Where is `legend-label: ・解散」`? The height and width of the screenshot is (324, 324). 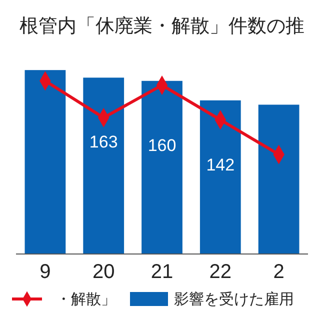
legend-label: ・解散」 is located at coordinates (86, 299).